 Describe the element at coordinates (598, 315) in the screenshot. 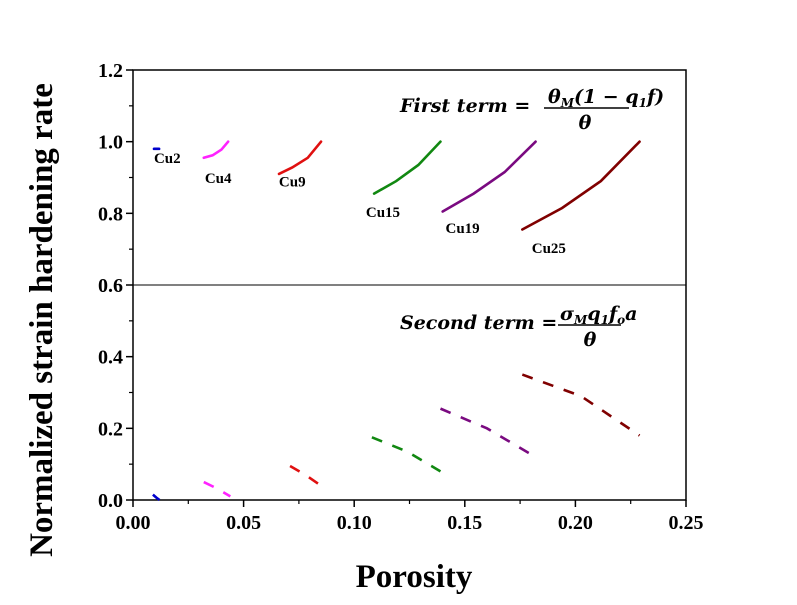

I see `second-term-numerator: σMq1foa` at that location.